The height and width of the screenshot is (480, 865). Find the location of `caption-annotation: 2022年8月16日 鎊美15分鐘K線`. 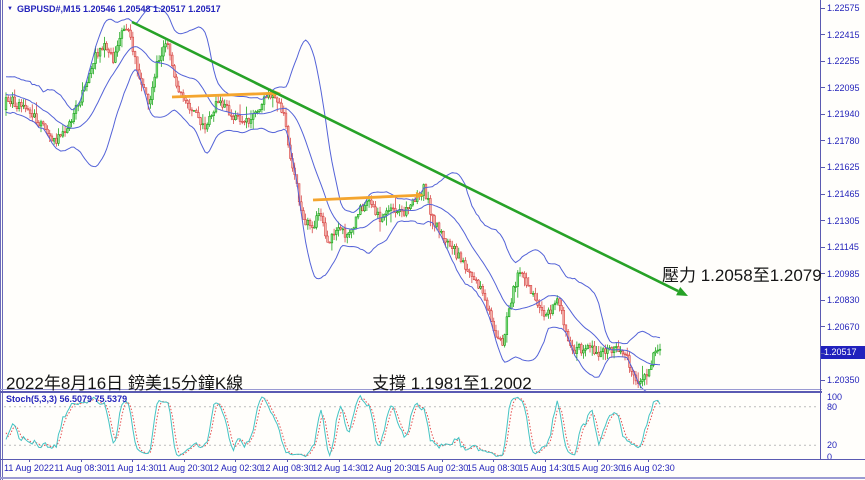

caption-annotation: 2022年8月16日 鎊美15分鐘K線 is located at coordinates (125, 383).